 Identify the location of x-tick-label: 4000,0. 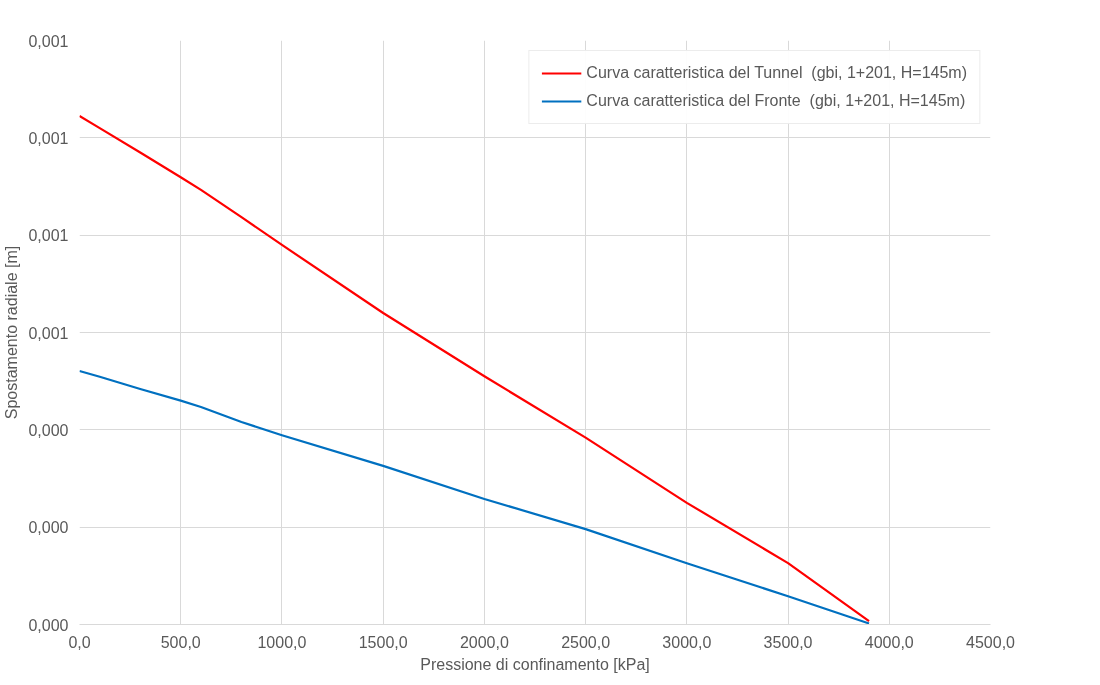
(889, 642).